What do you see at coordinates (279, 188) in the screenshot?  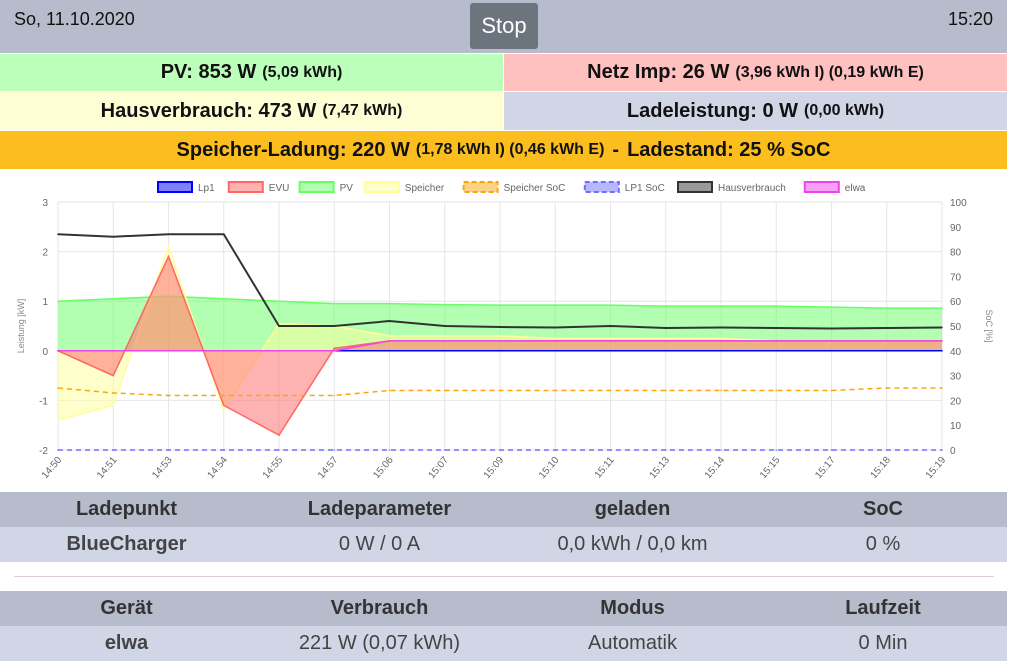 I see `legend-label-evu: EVU` at bounding box center [279, 188].